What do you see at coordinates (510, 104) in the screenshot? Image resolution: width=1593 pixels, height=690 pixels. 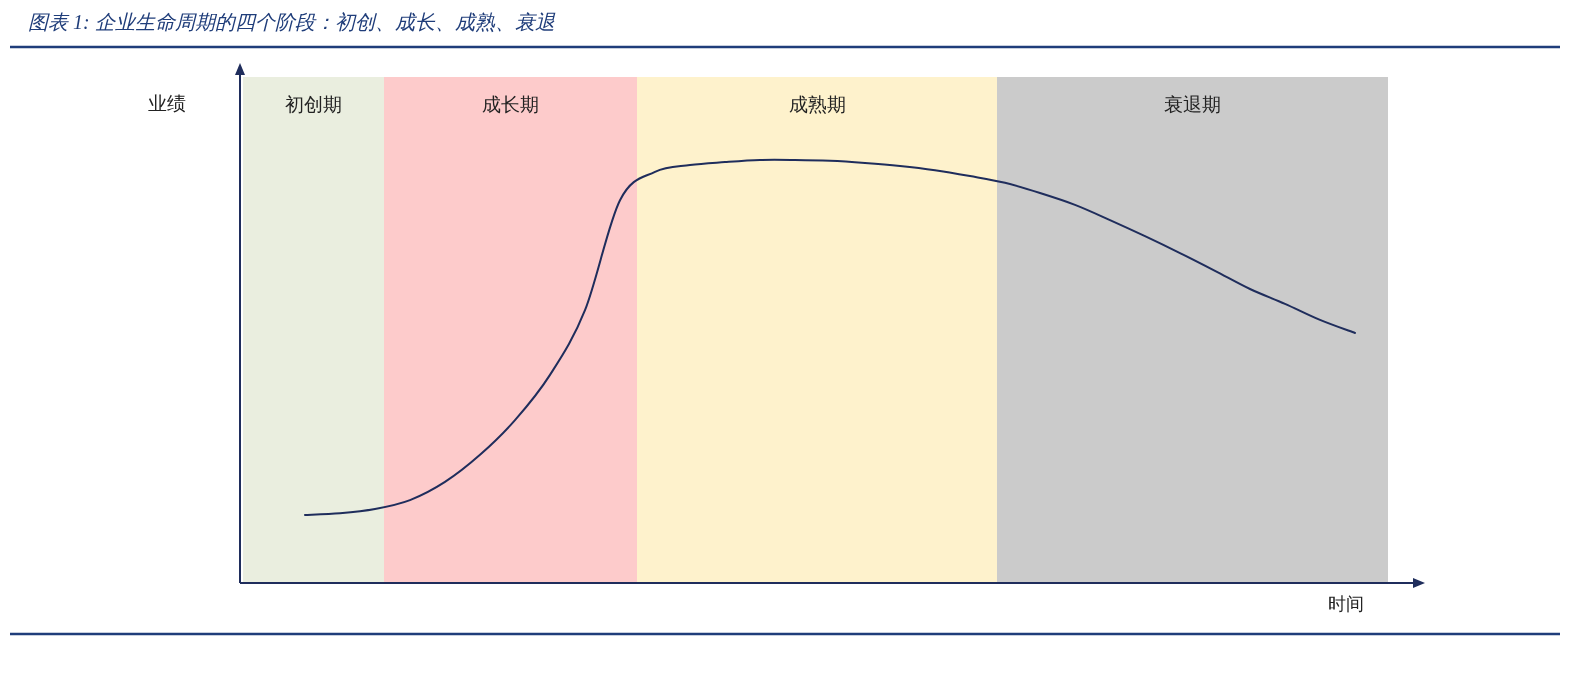 I see `text: 成长期` at bounding box center [510, 104].